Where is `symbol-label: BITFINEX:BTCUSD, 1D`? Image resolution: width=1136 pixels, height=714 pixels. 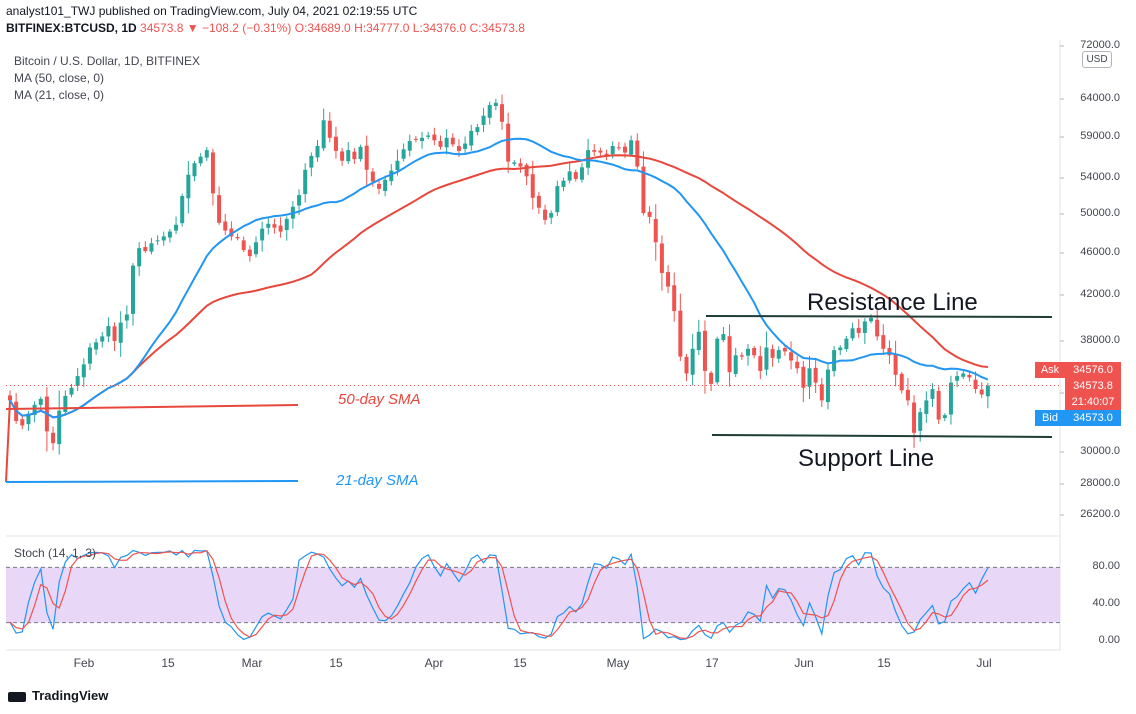 symbol-label: BITFINEX:BTCUSD, 1D is located at coordinates (71, 28).